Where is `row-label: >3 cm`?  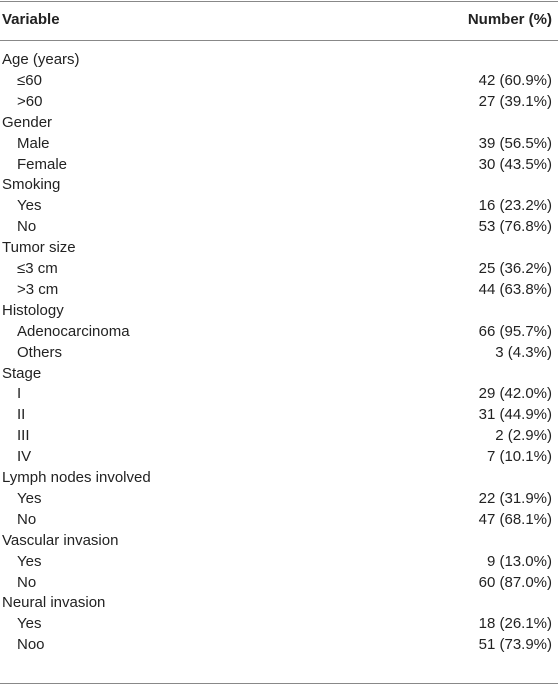
row-label: >3 cm is located at coordinates (38, 289).